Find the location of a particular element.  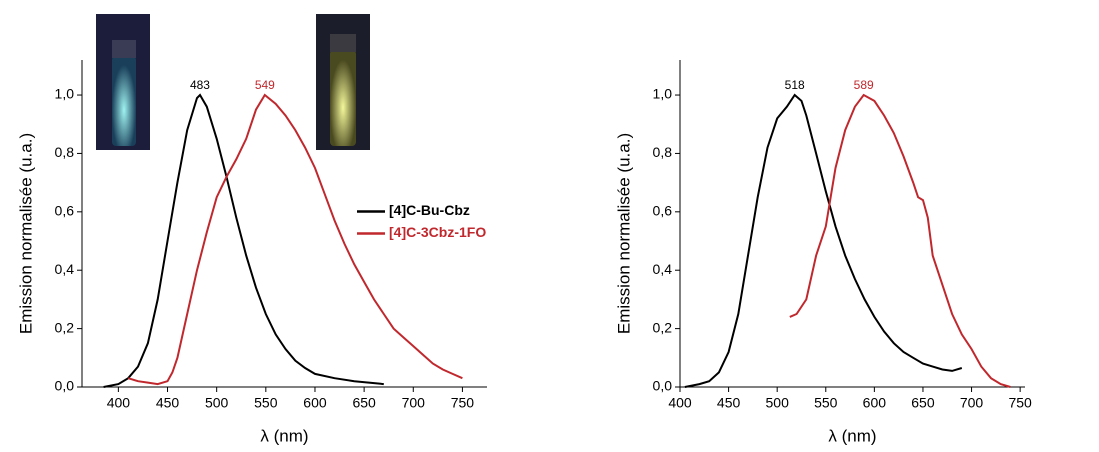

legend-label: [4]C-Bu-Cbz is located at coordinates (429, 210).